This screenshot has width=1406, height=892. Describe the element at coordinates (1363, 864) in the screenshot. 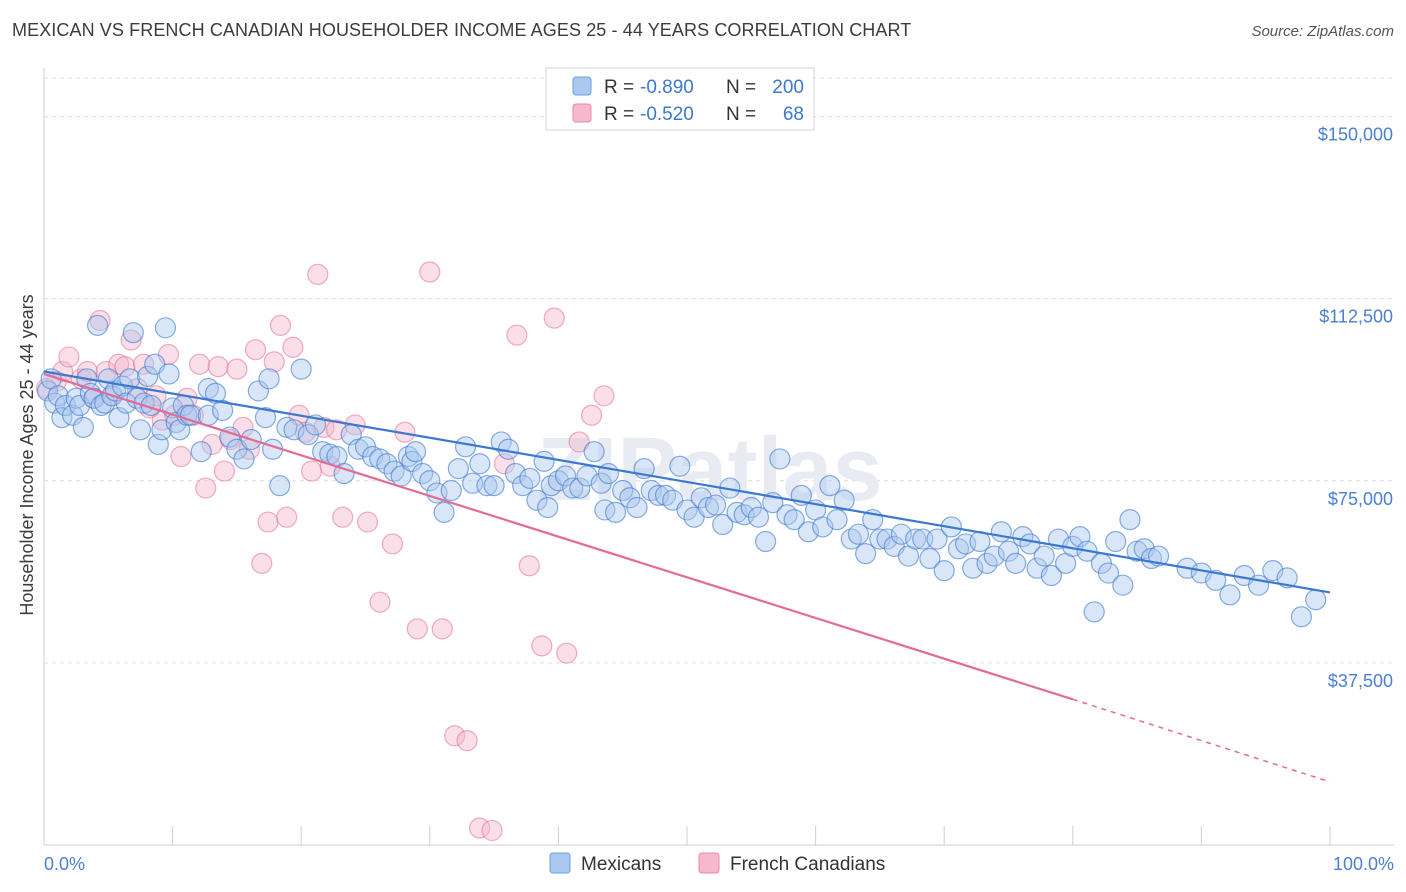

I see `x-tick-label-100: 100.0%` at that location.